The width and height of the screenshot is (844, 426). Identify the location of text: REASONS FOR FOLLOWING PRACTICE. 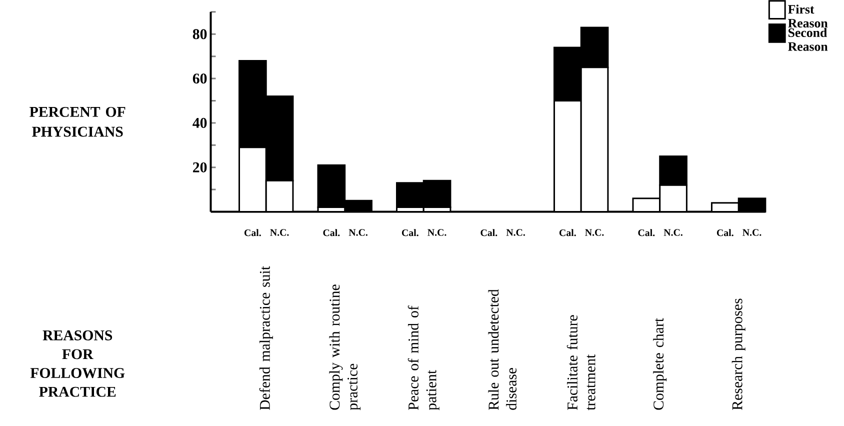
(77, 363).